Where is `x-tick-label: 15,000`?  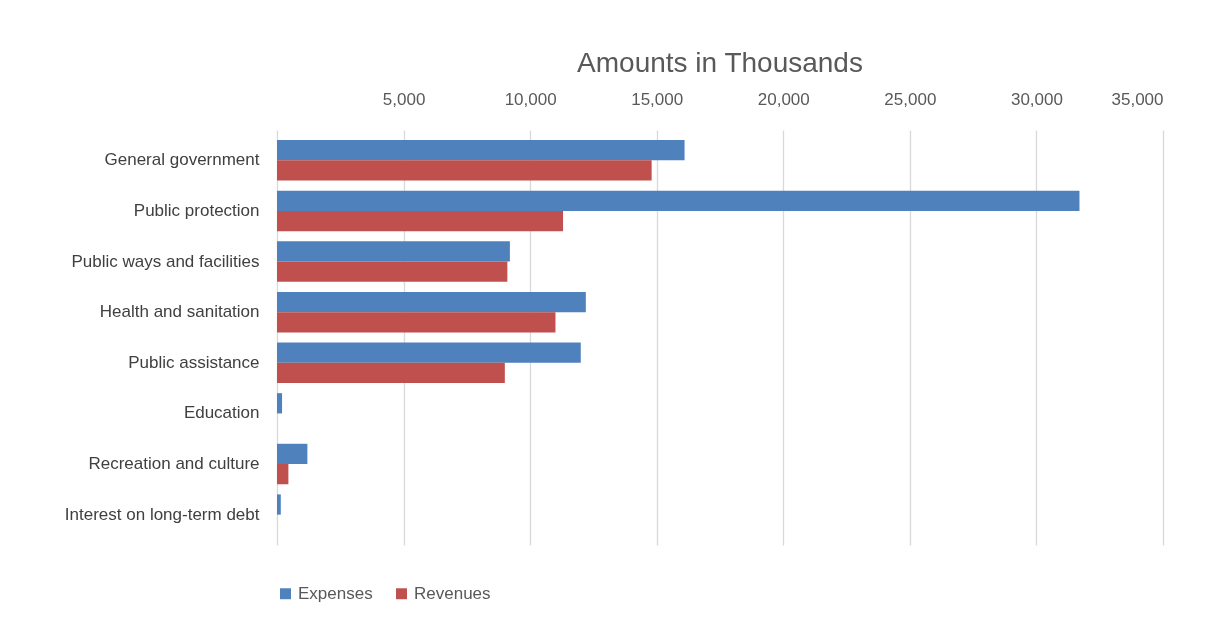 x-tick-label: 15,000 is located at coordinates (657, 99).